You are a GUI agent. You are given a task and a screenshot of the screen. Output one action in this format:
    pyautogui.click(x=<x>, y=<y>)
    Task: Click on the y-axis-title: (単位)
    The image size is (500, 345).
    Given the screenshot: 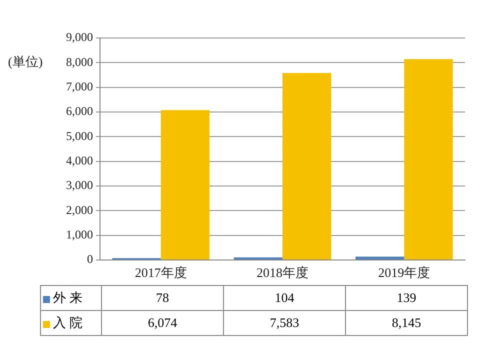 What is the action you would take?
    pyautogui.click(x=25, y=62)
    